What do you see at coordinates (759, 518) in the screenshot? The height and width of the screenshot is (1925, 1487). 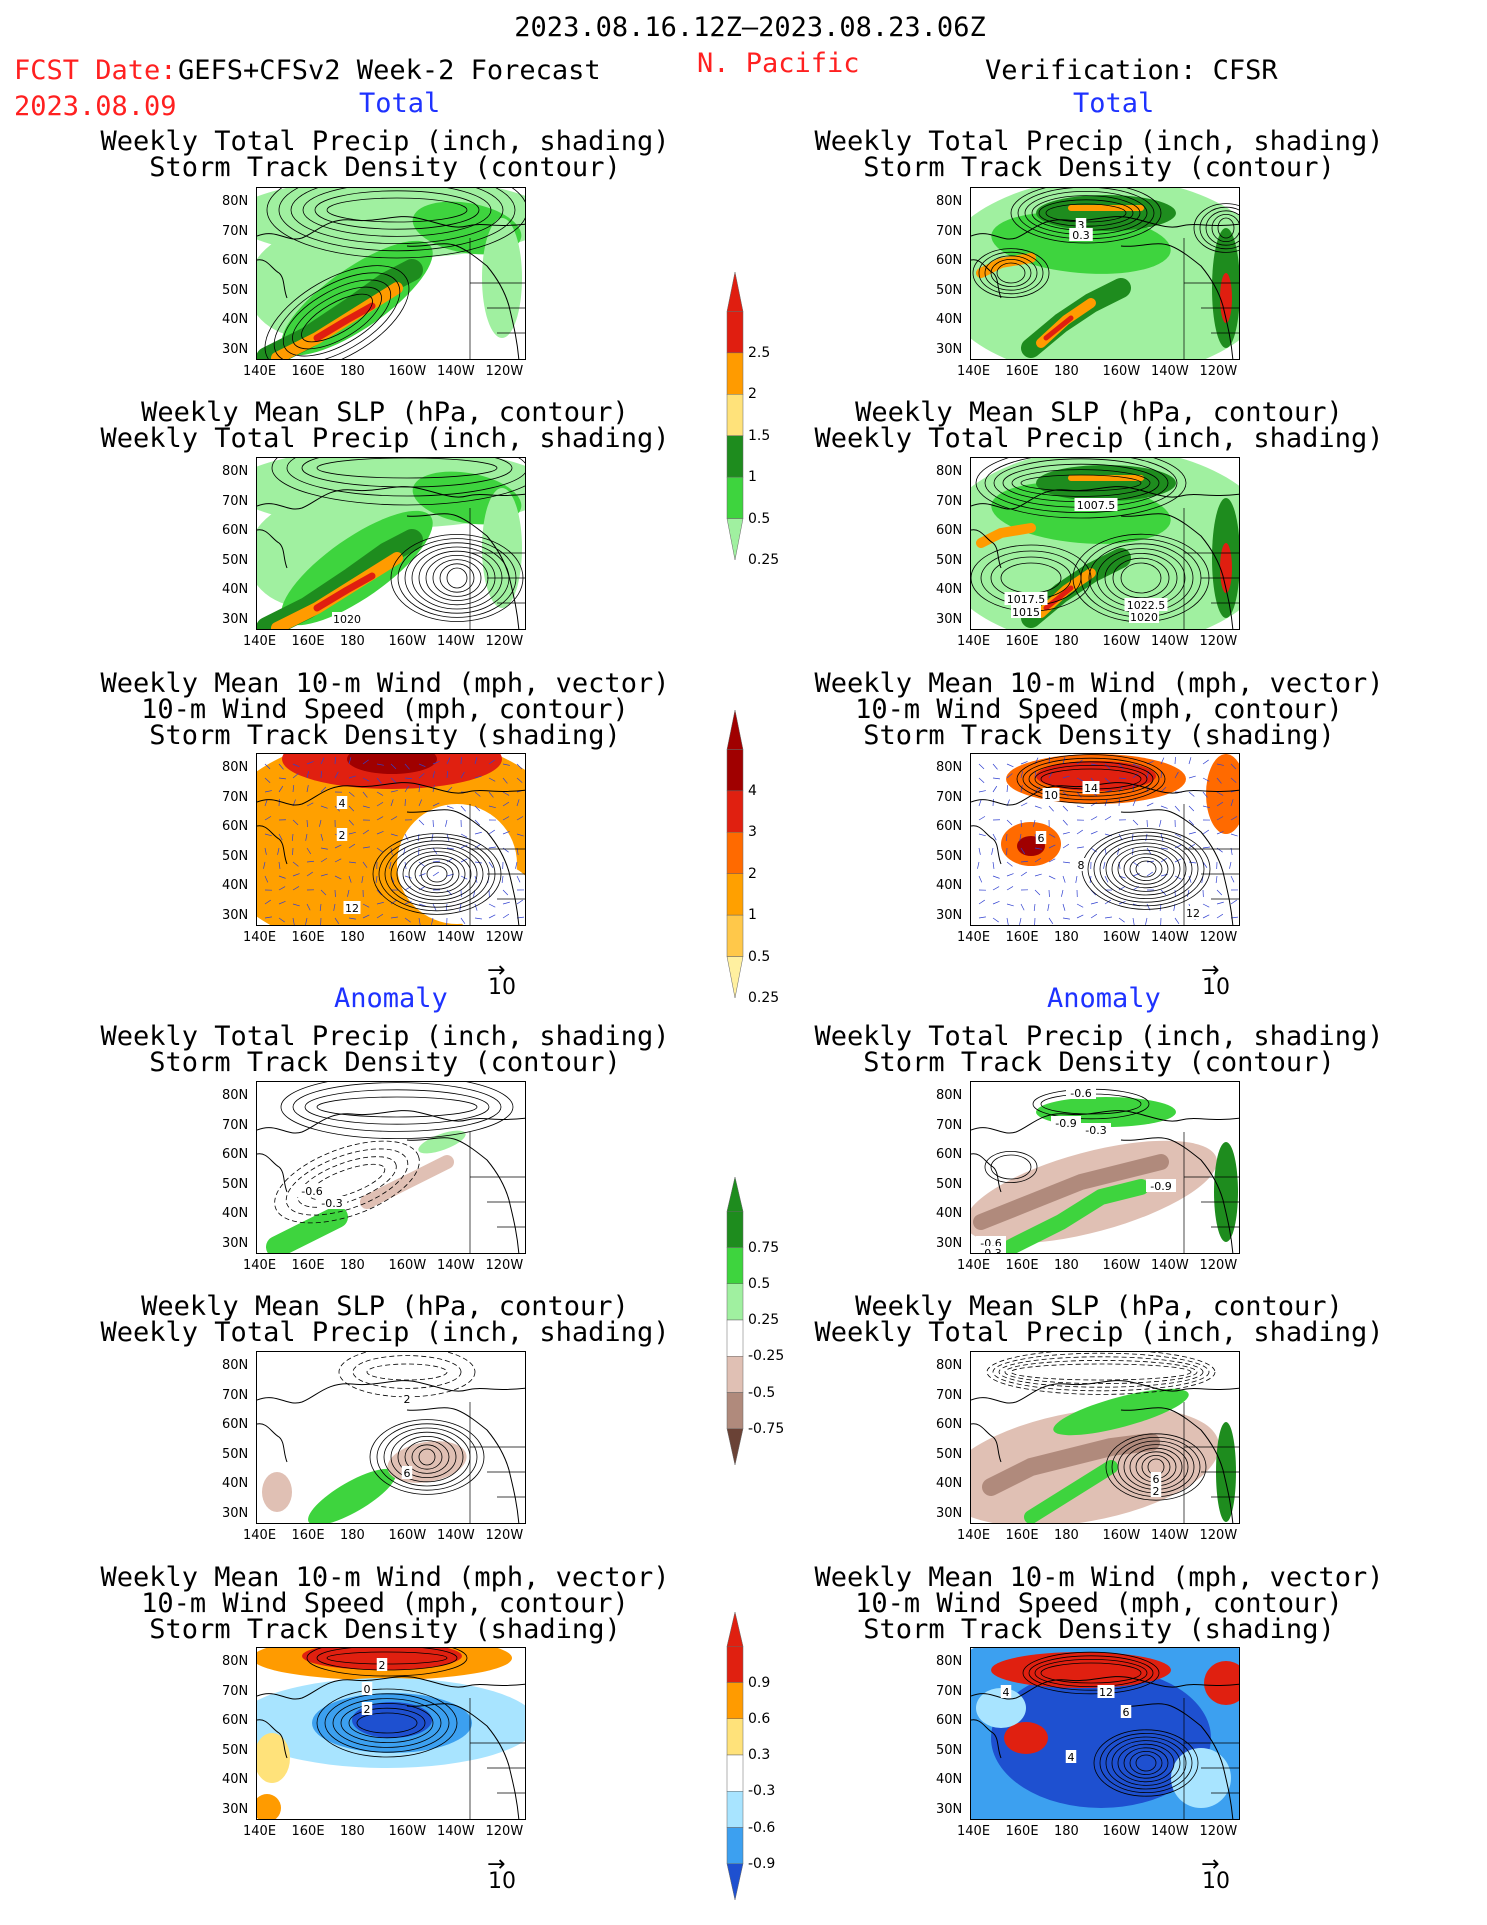 I see `colorbar-label: 0.5` at bounding box center [759, 518].